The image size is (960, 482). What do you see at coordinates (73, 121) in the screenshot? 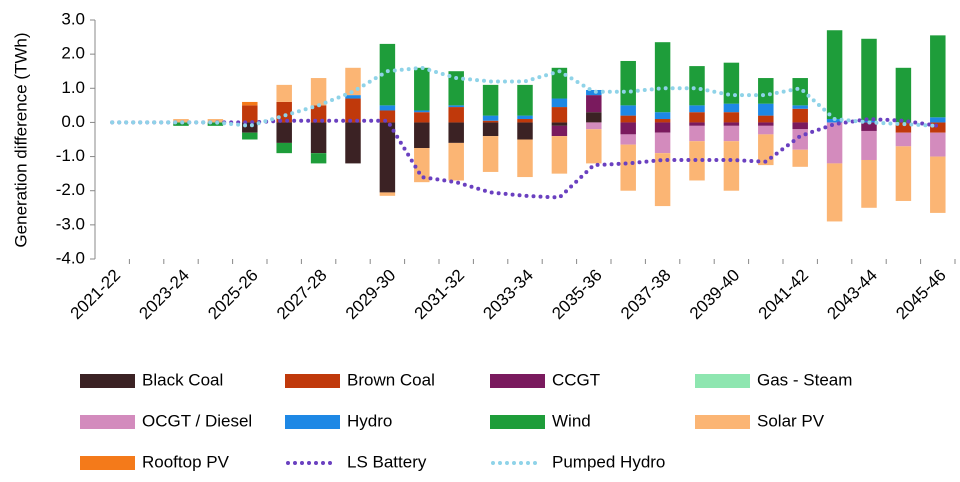
I see `y-tick-label: 0.0` at bounding box center [73, 121].